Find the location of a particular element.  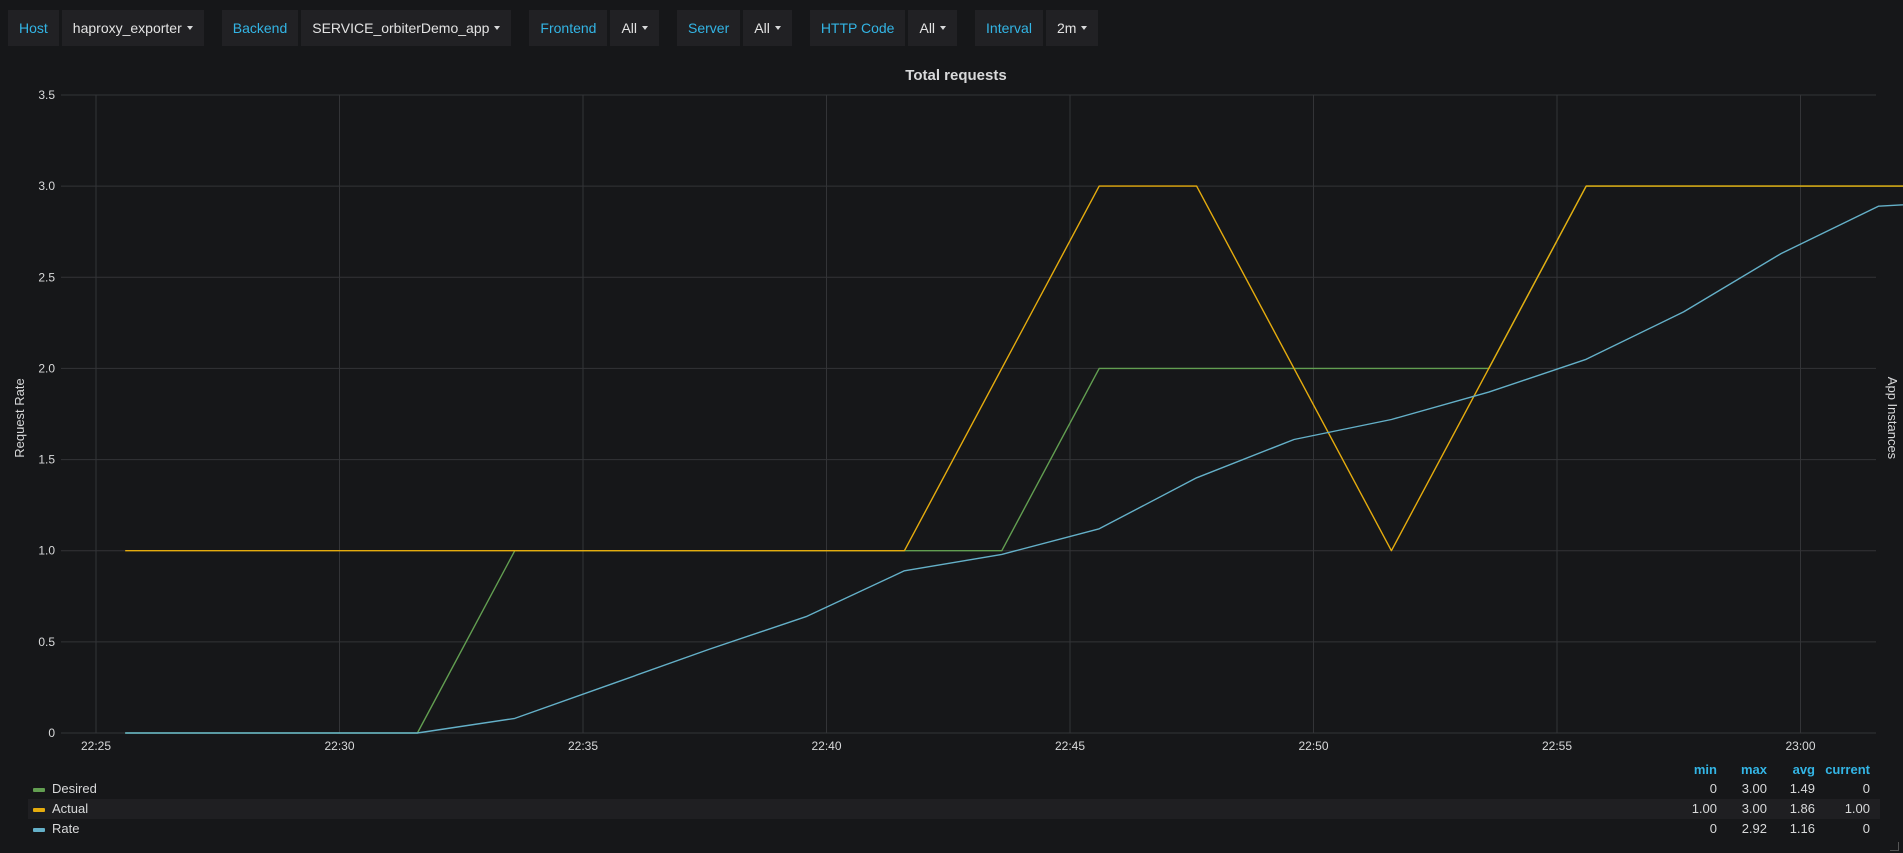

http-code-variable: HTTP Code All is located at coordinates (883, 28).